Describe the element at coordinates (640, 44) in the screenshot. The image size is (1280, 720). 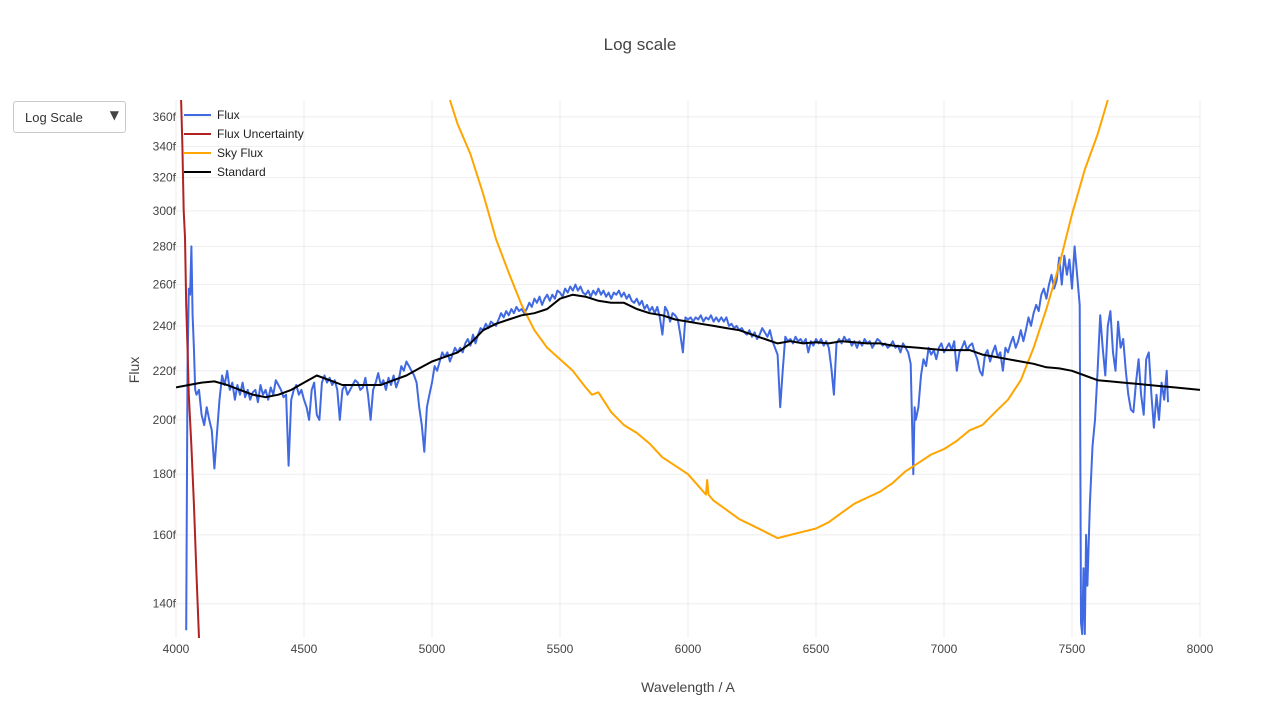
I see `chart-title: Log scale` at that location.